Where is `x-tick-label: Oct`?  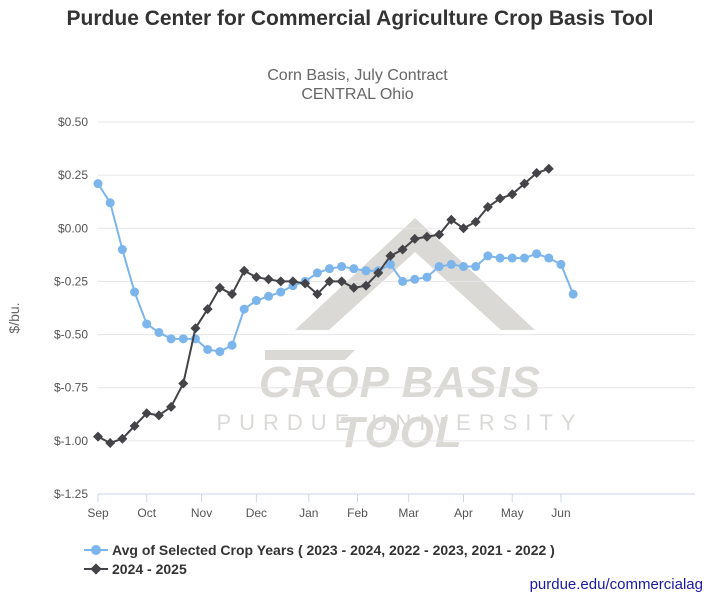
x-tick-label: Oct is located at coordinates (146, 513).